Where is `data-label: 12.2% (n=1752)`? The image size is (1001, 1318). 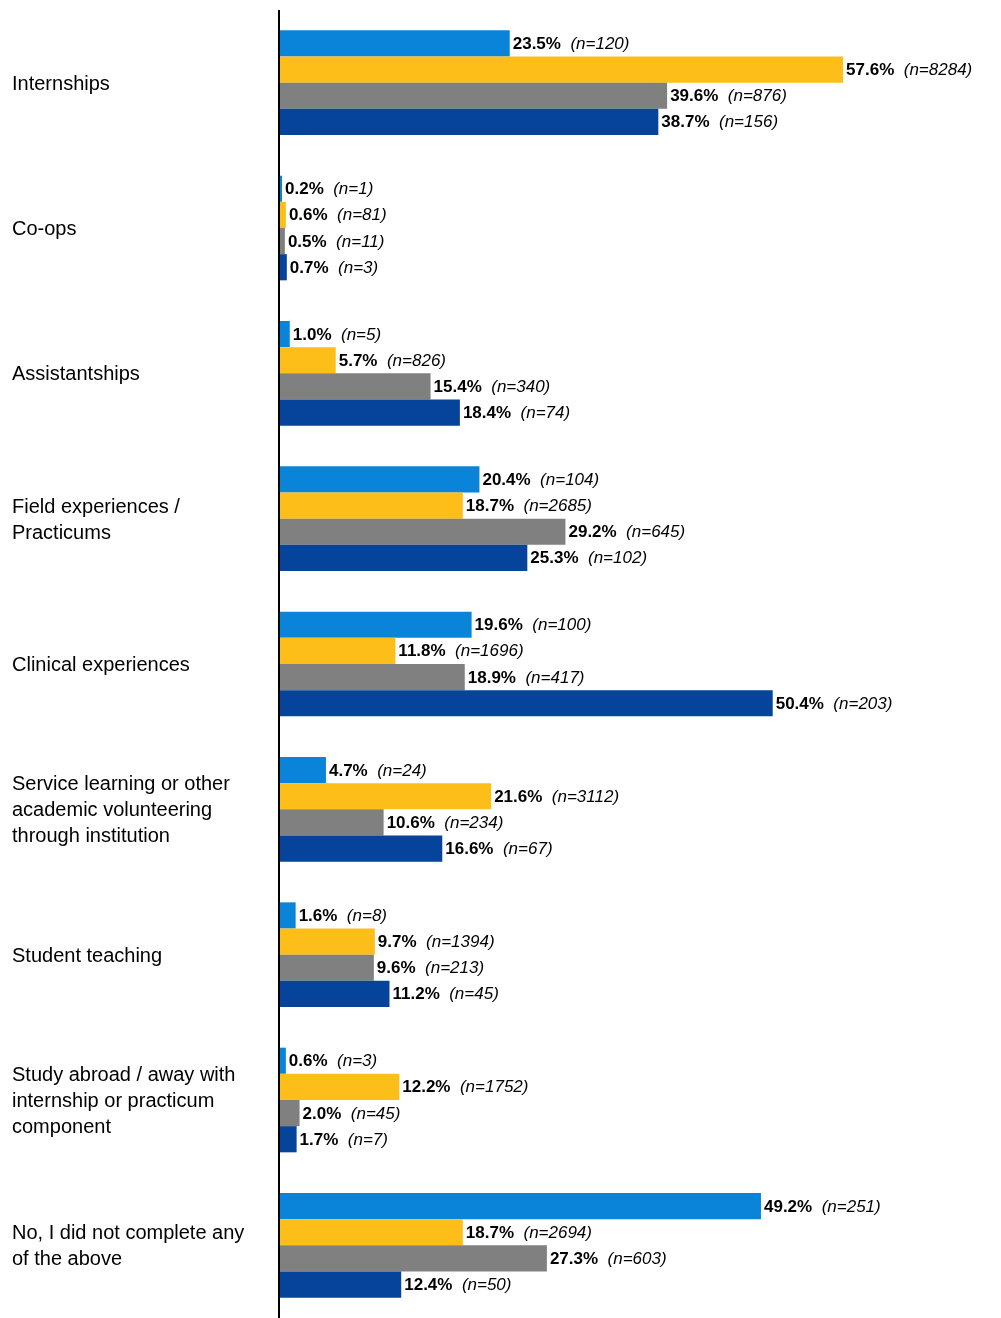 data-label: 12.2% (n=1752) is located at coordinates (465, 1087).